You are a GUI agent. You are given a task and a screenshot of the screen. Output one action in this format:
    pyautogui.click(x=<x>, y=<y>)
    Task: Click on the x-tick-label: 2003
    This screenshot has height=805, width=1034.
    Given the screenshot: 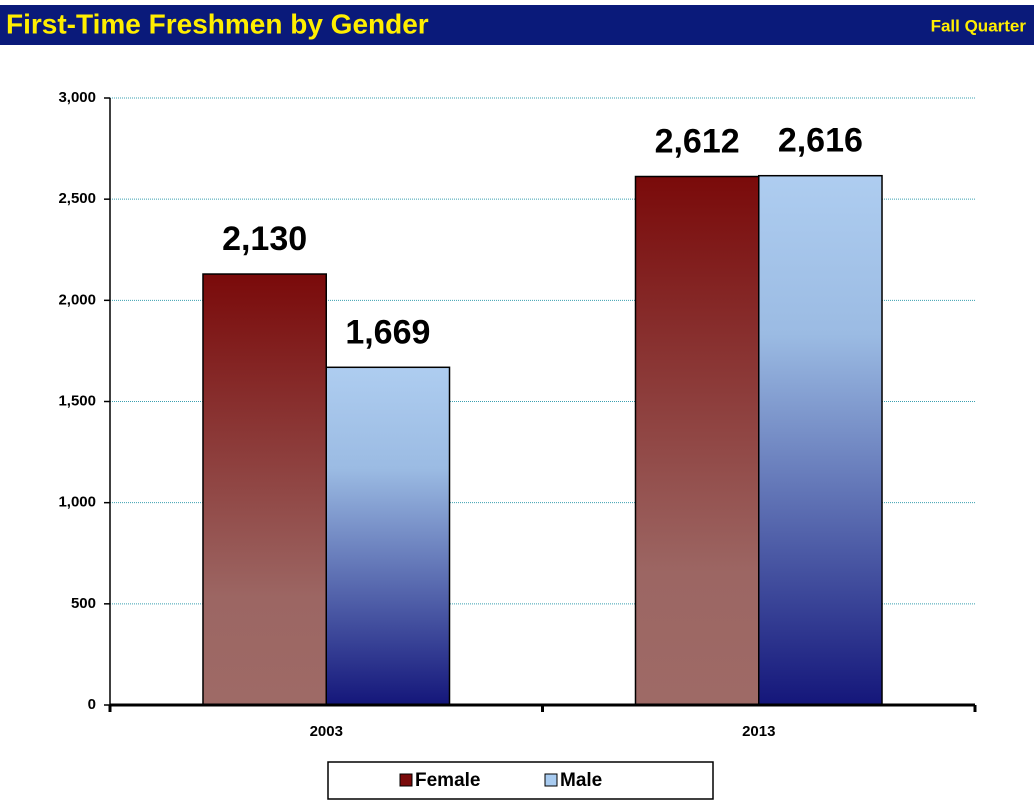 What is the action you would take?
    pyautogui.click(x=326, y=731)
    